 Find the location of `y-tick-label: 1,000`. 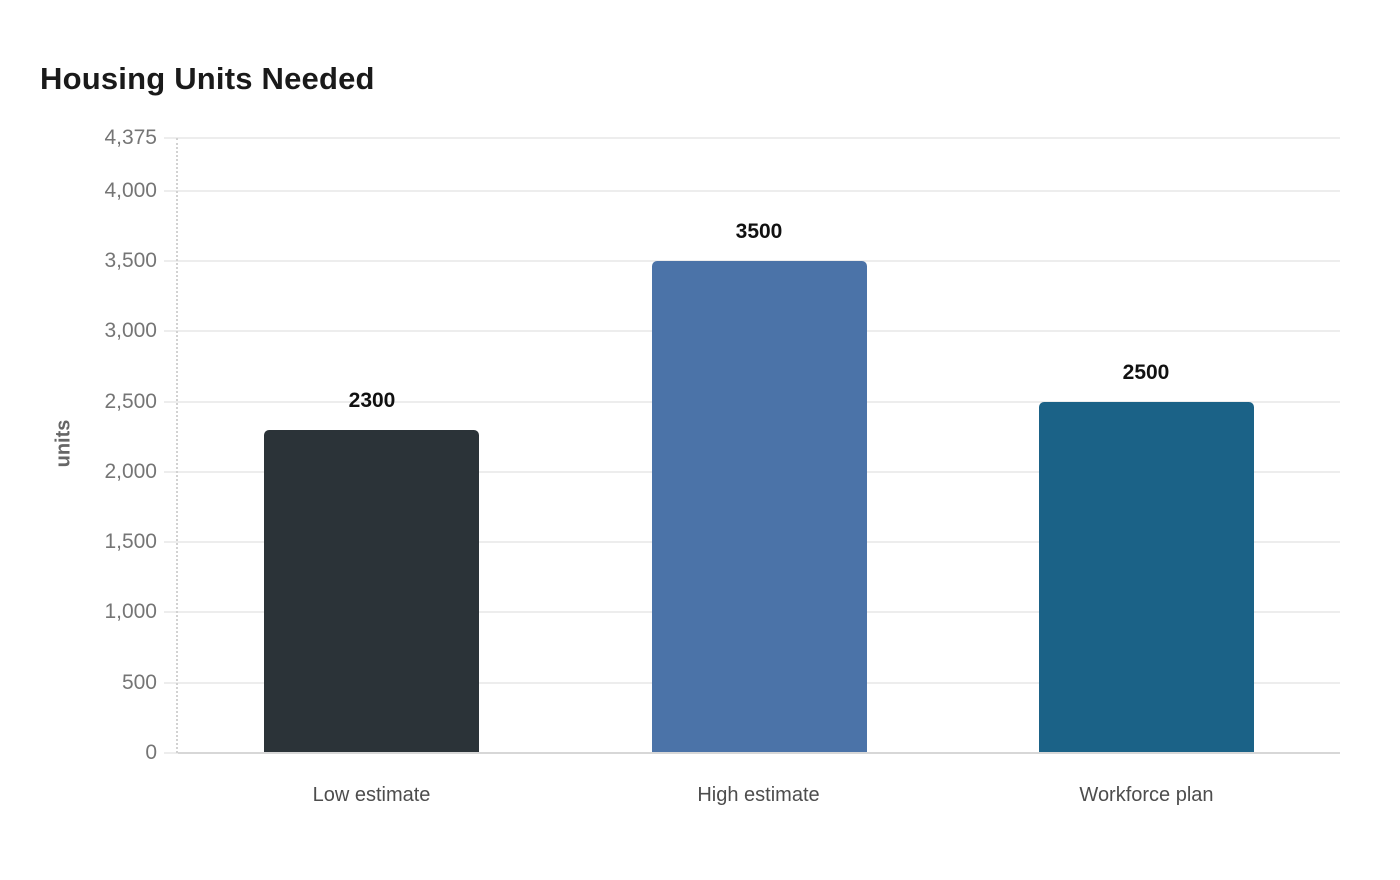

y-tick-label: 1,000 is located at coordinates (130, 611).